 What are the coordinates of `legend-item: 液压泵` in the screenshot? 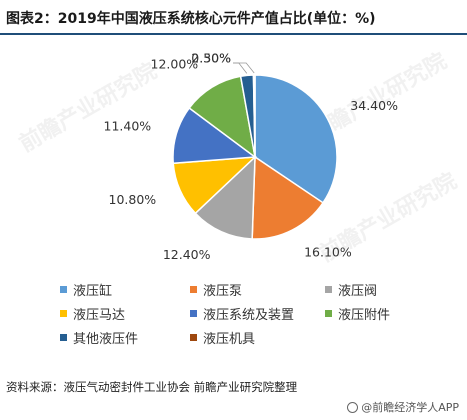 It's located at (216, 289).